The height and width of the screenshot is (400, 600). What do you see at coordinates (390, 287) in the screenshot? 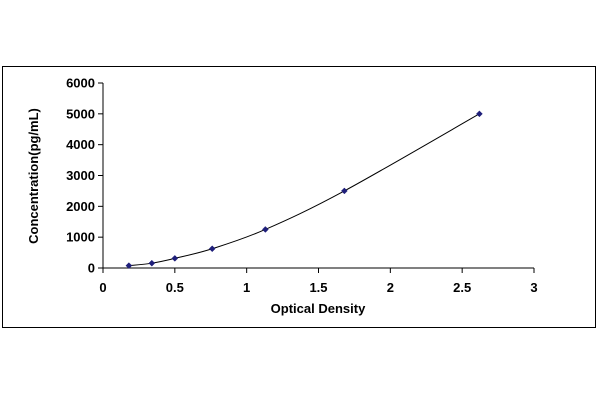
I see `x-tick-label: 2` at bounding box center [390, 287].